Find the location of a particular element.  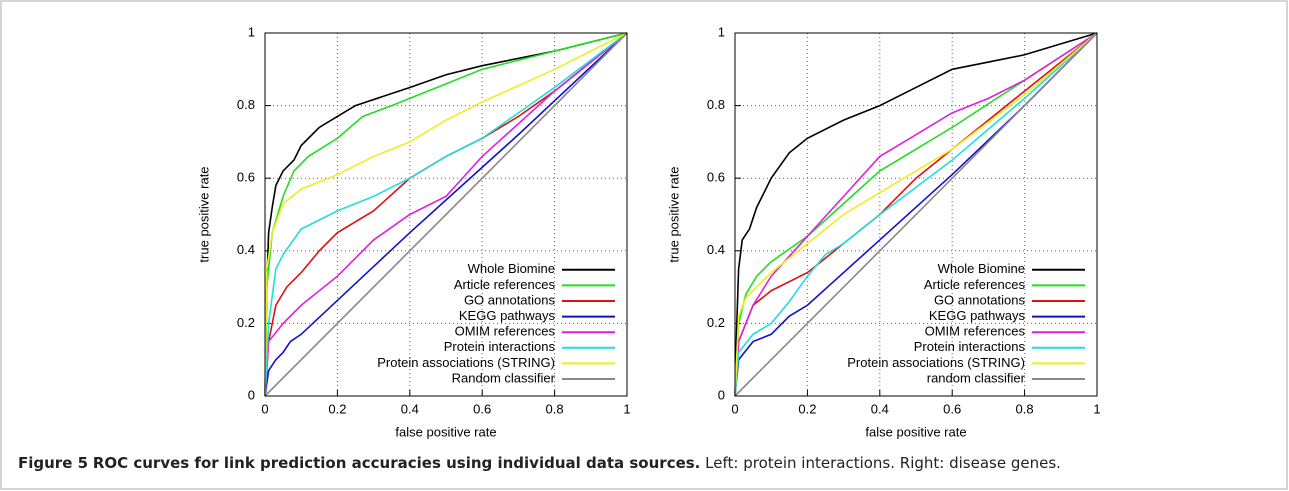

legend-label: Random classifier is located at coordinates (504, 377).